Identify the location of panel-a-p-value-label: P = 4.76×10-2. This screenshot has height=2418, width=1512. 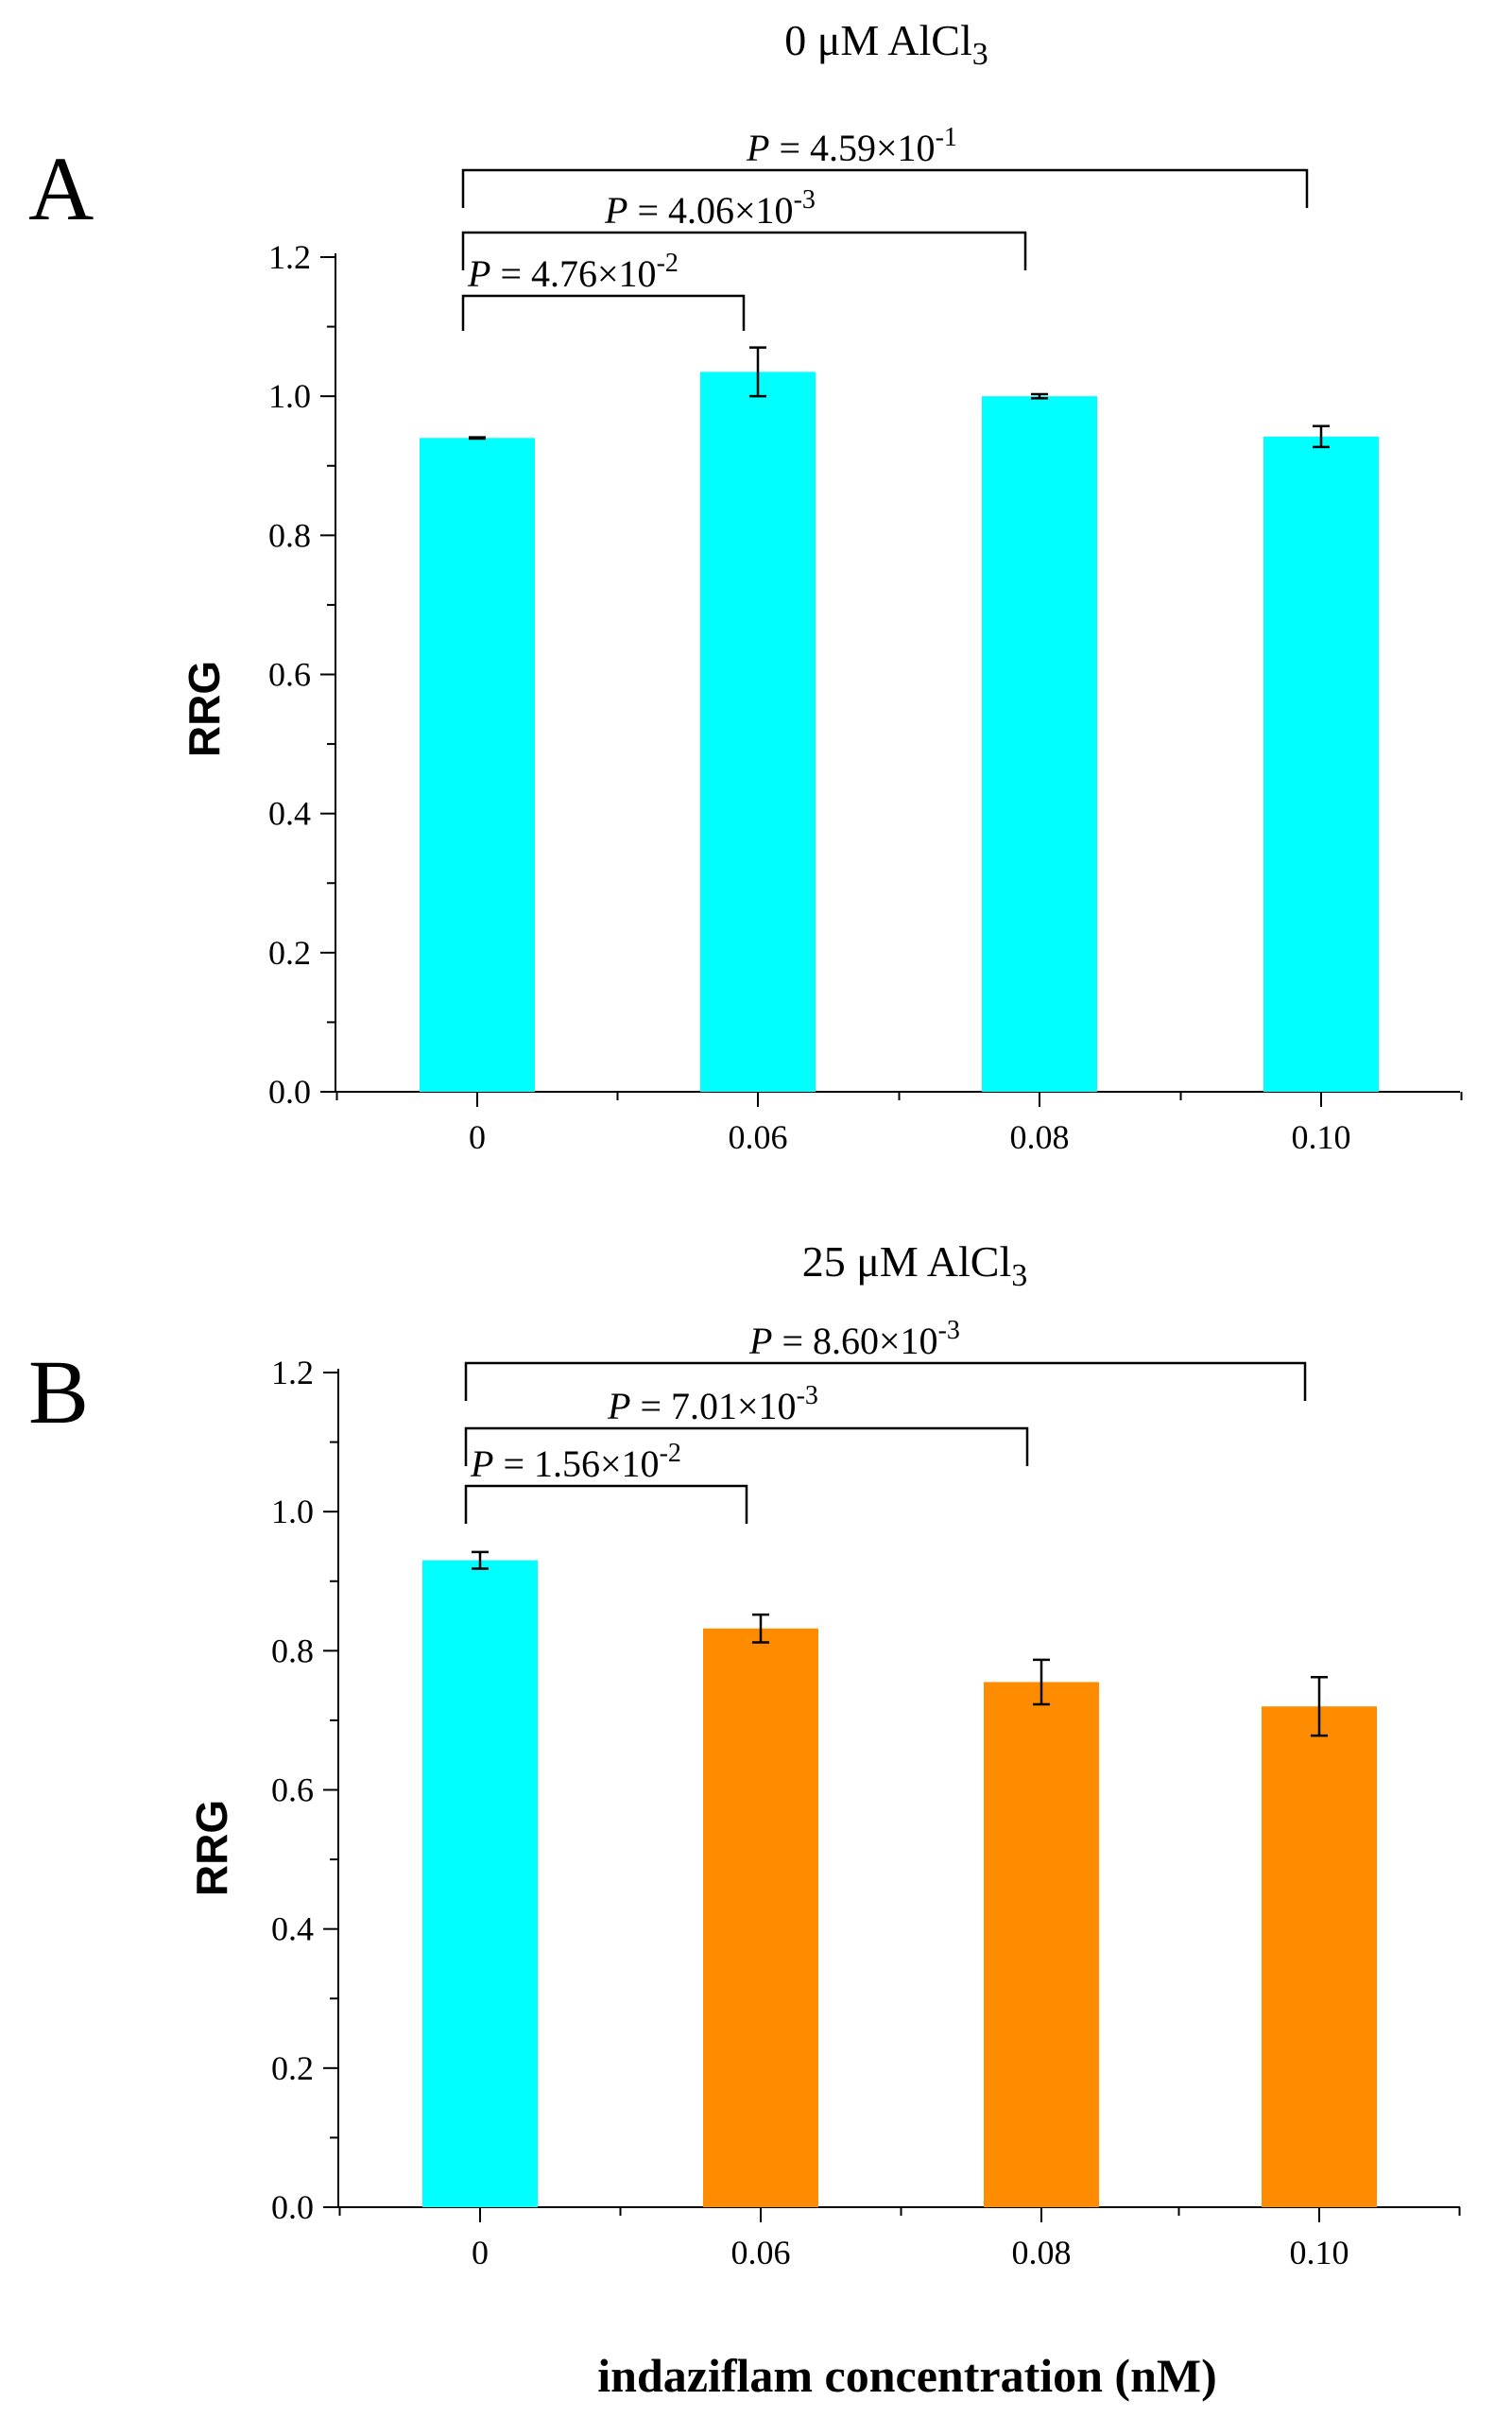
(573, 272).